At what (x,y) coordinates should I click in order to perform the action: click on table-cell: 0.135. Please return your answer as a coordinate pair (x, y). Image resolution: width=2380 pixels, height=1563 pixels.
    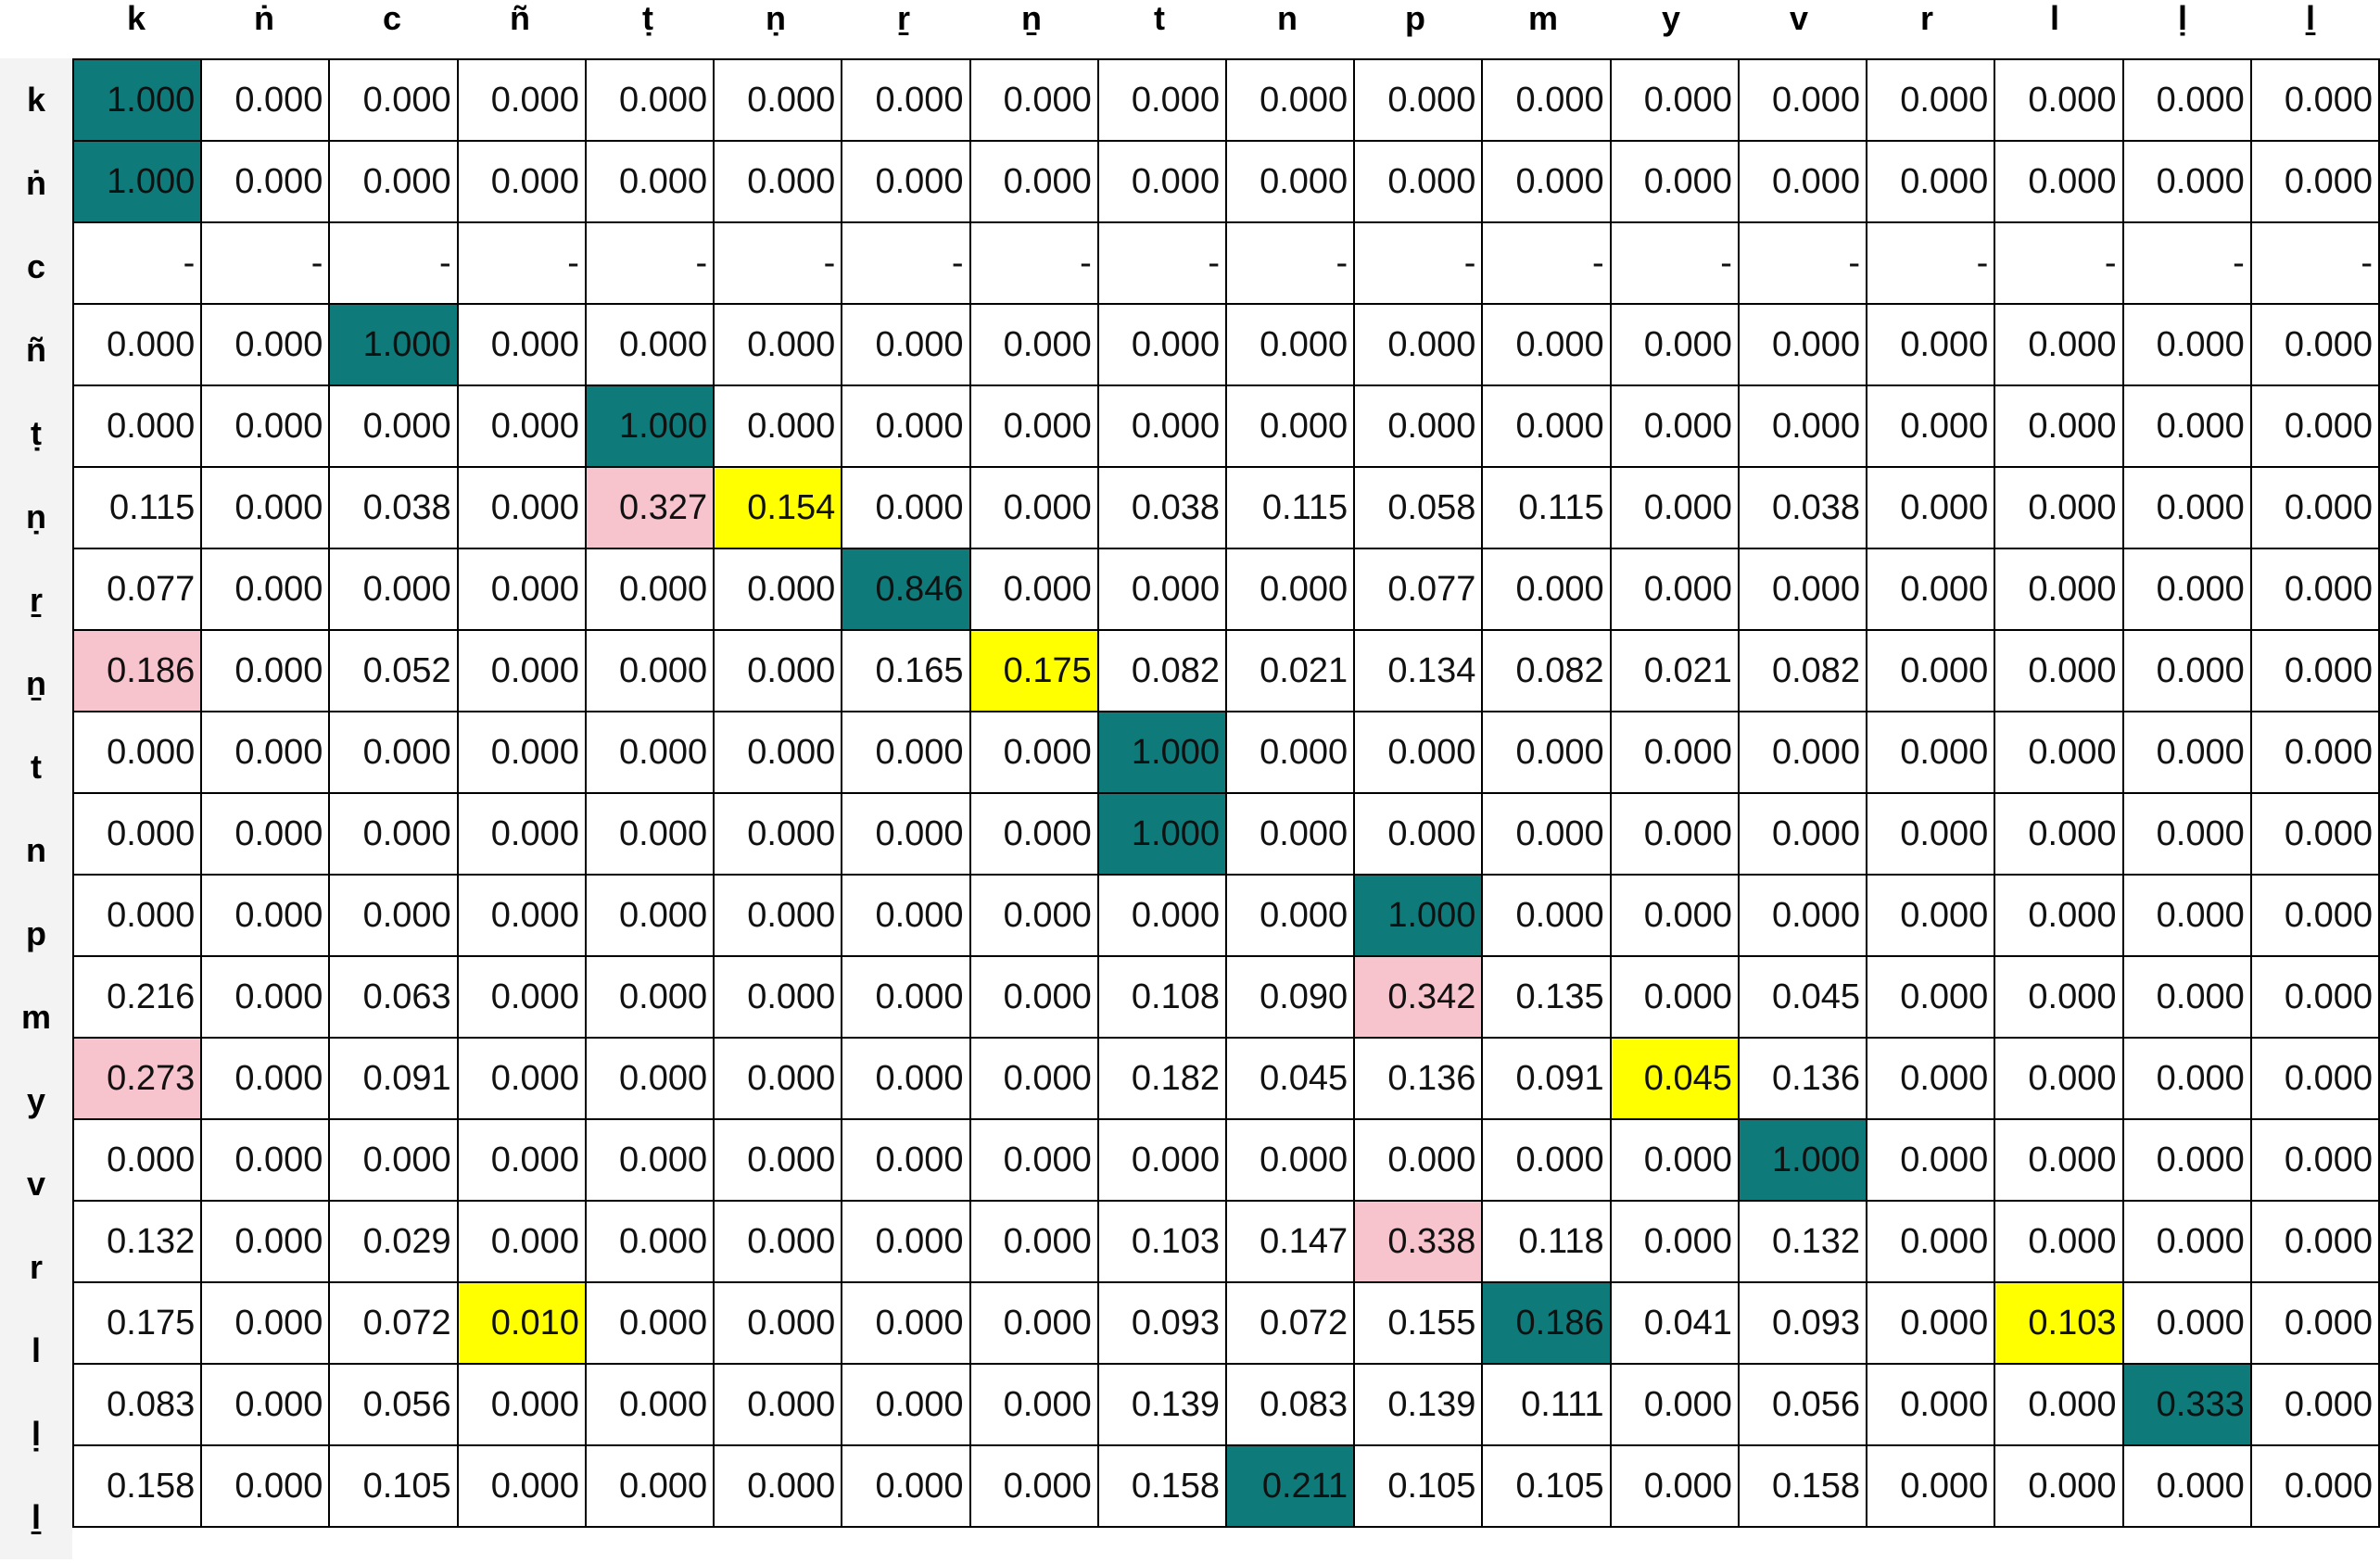
    Looking at the image, I should click on (1546, 997).